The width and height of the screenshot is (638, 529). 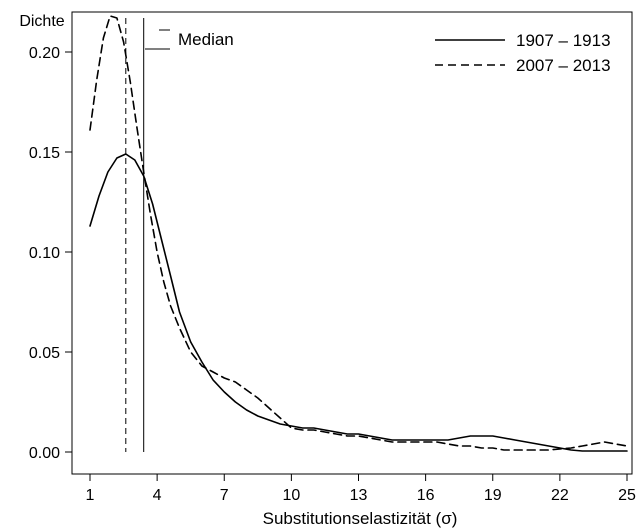 I want to click on x-axis-ticks: 1 4 7 10 13 16 19 22 25, so click(x=361, y=489).